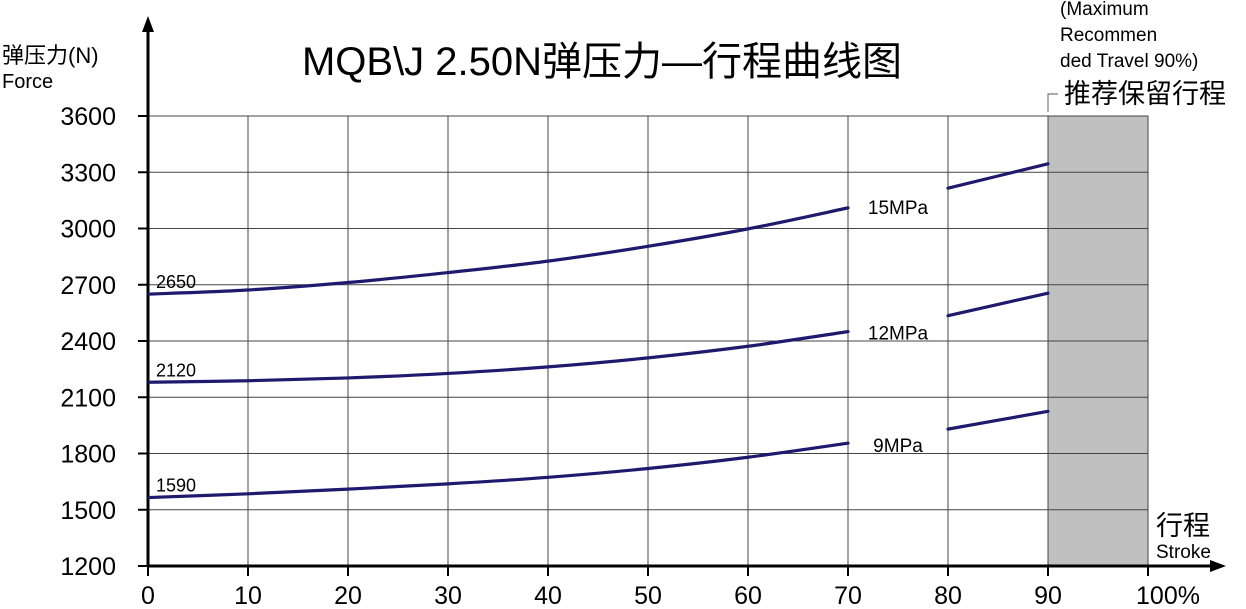 This screenshot has height=609, width=1246. What do you see at coordinates (1129, 61) in the screenshot?
I see `reserved-note-line-3: ded Travel 90%)` at bounding box center [1129, 61].